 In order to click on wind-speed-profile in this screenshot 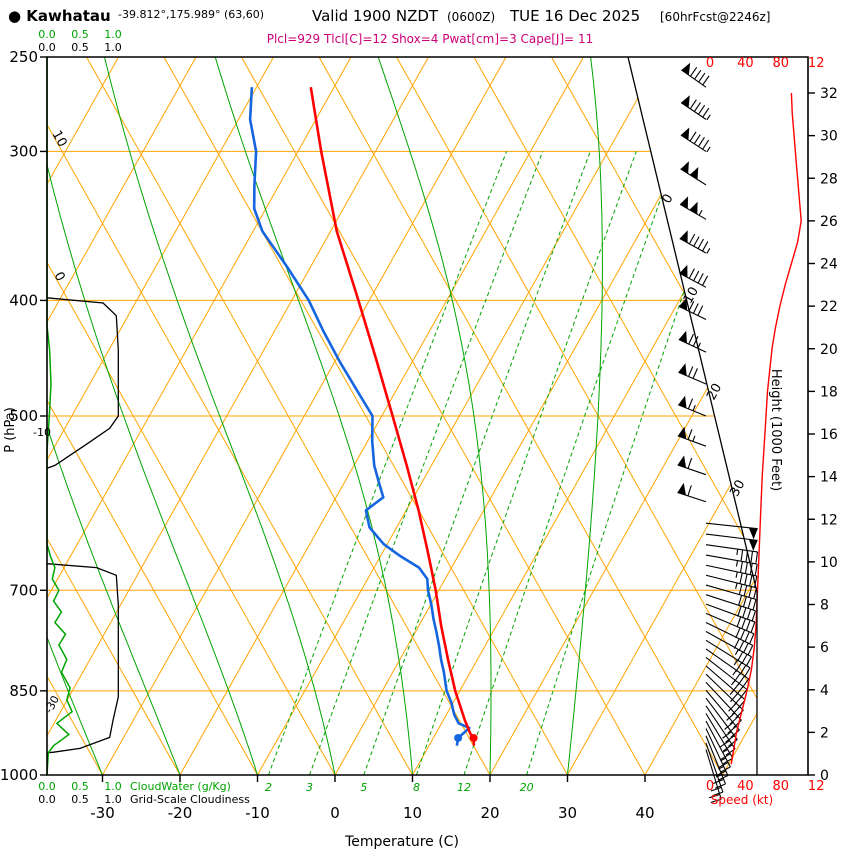, I will do `click(766, 428)`.